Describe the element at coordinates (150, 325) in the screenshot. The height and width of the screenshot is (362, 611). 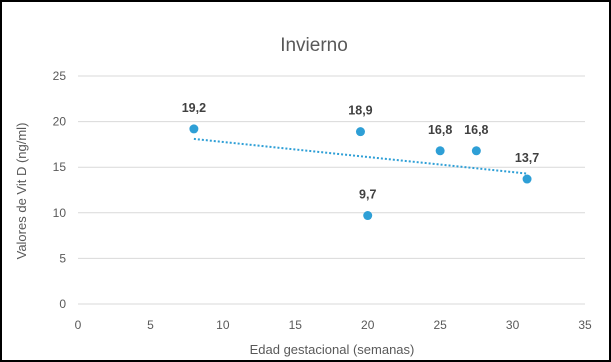
I see `x-tick-label-5: 5` at that location.